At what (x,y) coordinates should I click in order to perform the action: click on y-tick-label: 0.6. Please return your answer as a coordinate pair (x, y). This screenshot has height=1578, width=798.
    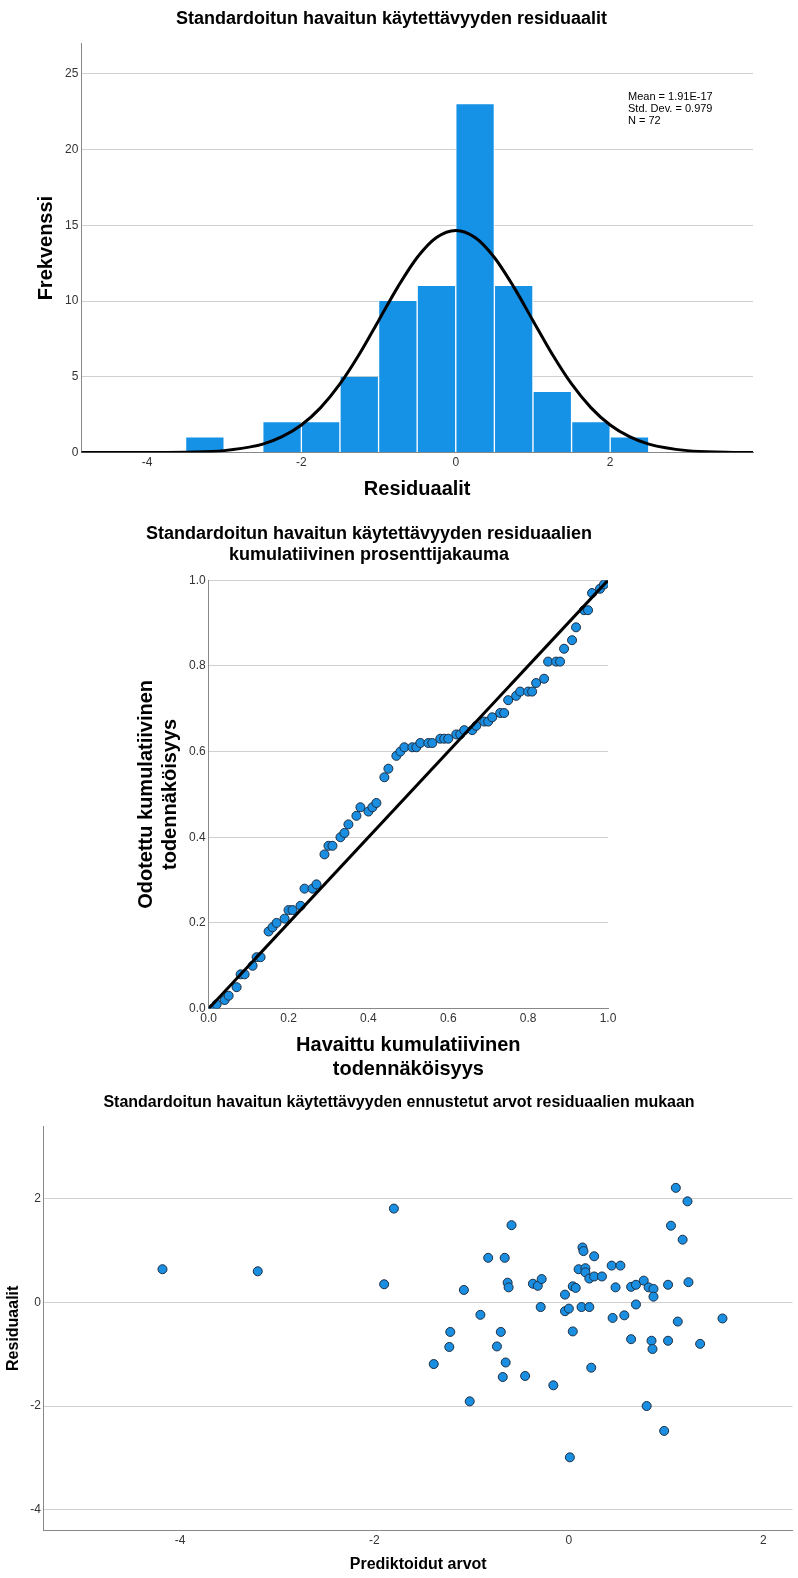
    Looking at the image, I should click on (197, 750).